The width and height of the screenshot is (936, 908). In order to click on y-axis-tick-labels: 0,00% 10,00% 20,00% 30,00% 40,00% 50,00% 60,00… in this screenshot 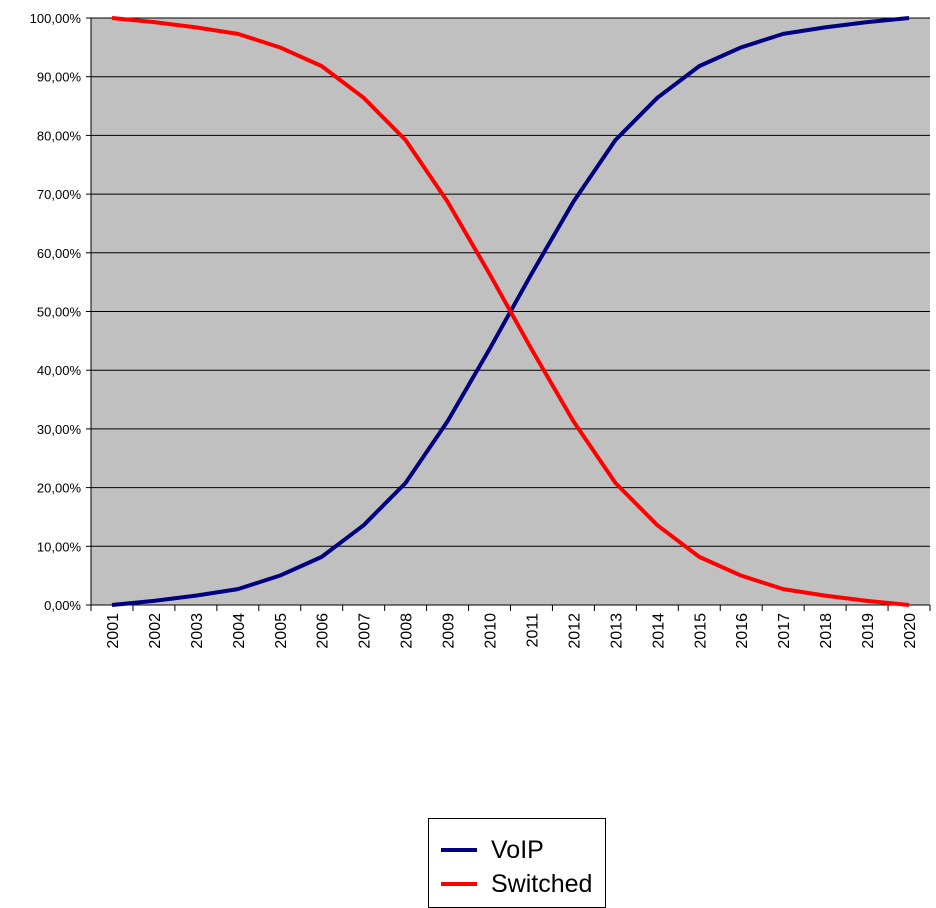, I will do `click(56, 312)`.